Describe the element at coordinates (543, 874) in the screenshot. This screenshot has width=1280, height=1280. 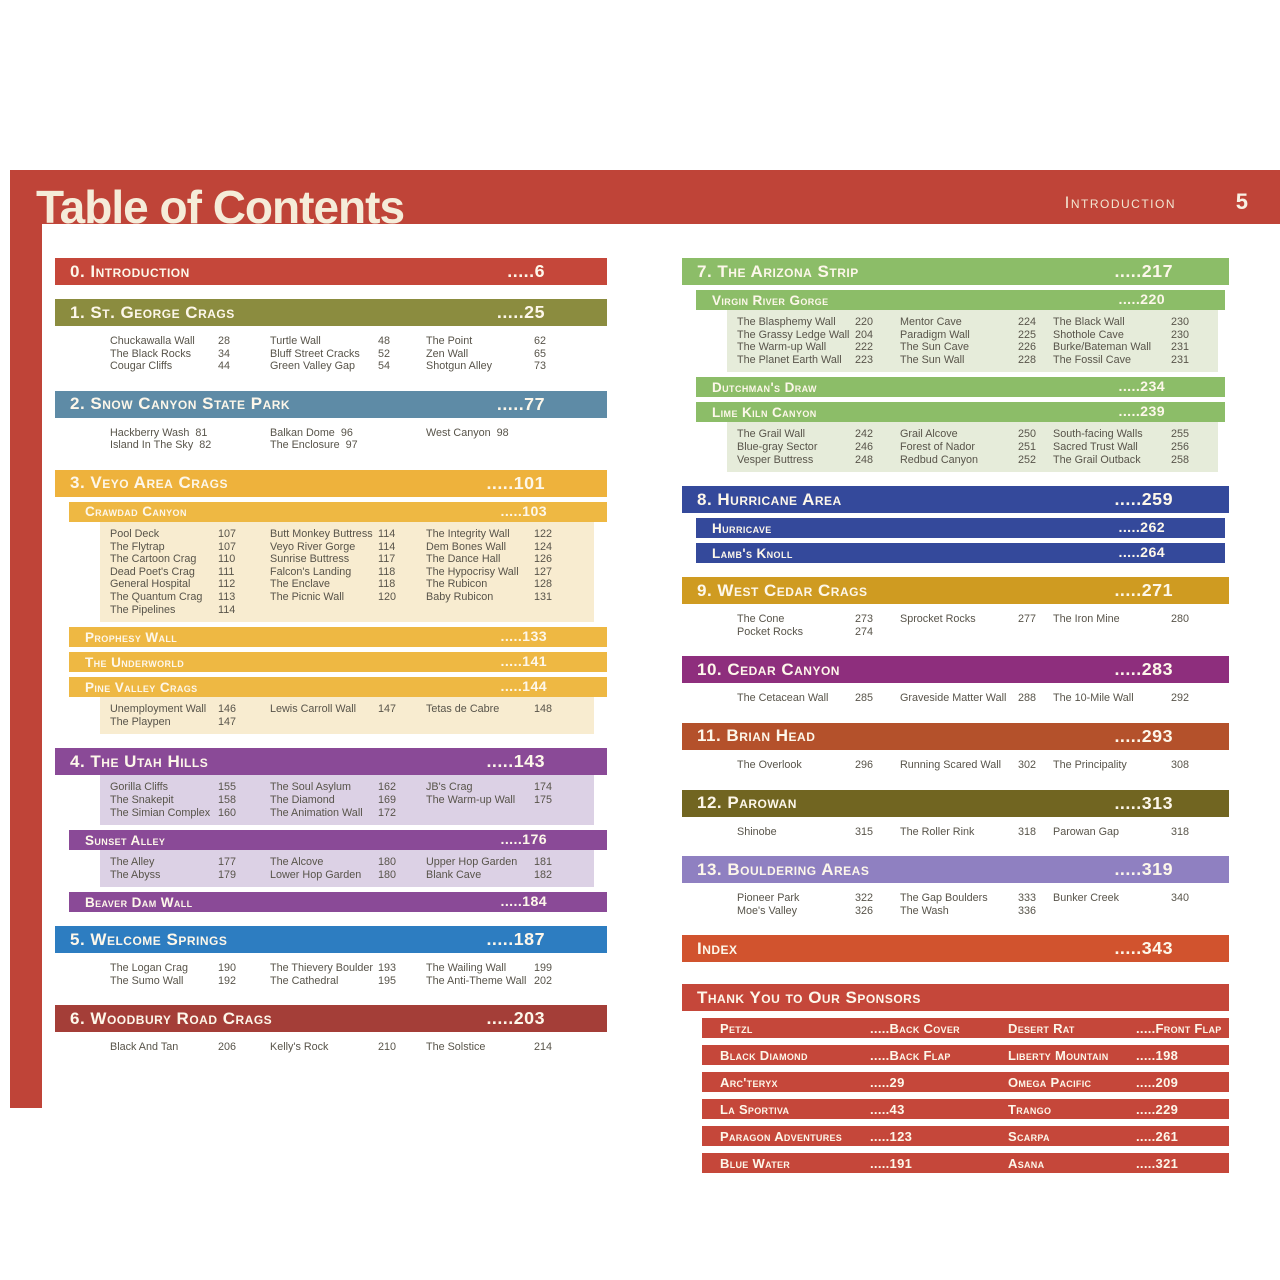
I see `crag-page: 182` at that location.